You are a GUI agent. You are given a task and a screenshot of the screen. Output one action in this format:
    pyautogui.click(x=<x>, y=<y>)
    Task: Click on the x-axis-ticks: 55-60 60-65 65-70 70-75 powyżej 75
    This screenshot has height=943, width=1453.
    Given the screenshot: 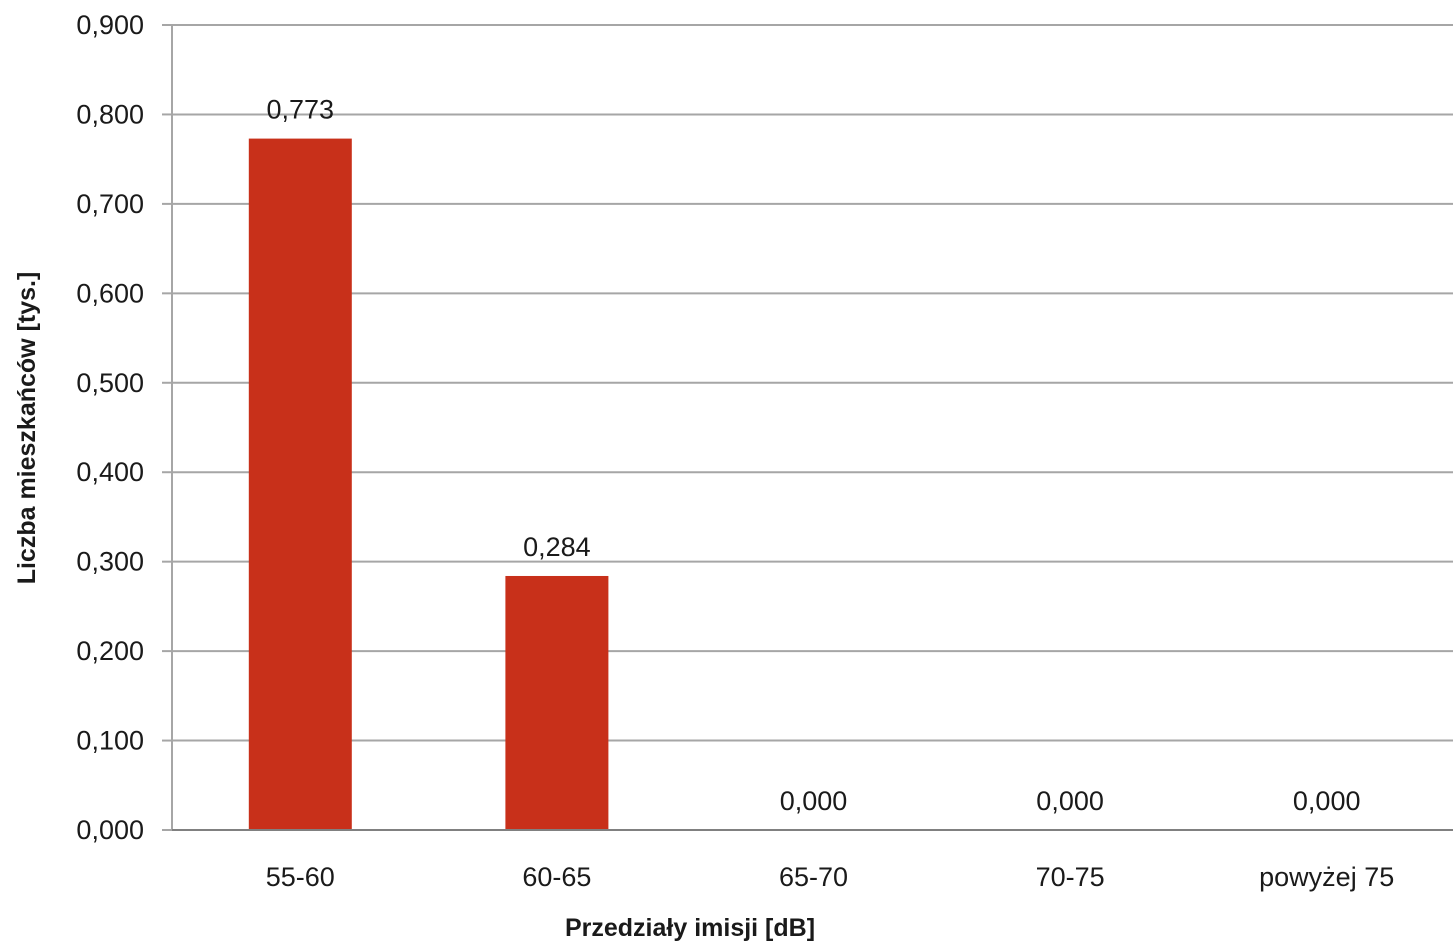 What is the action you would take?
    pyautogui.click(x=830, y=877)
    